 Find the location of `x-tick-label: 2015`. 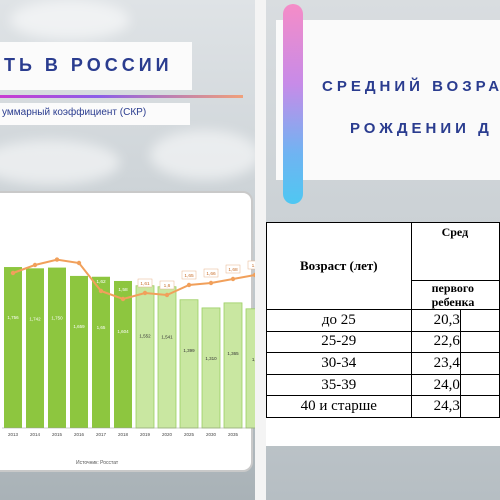

x-tick-label: 2015 is located at coordinates (57, 434).